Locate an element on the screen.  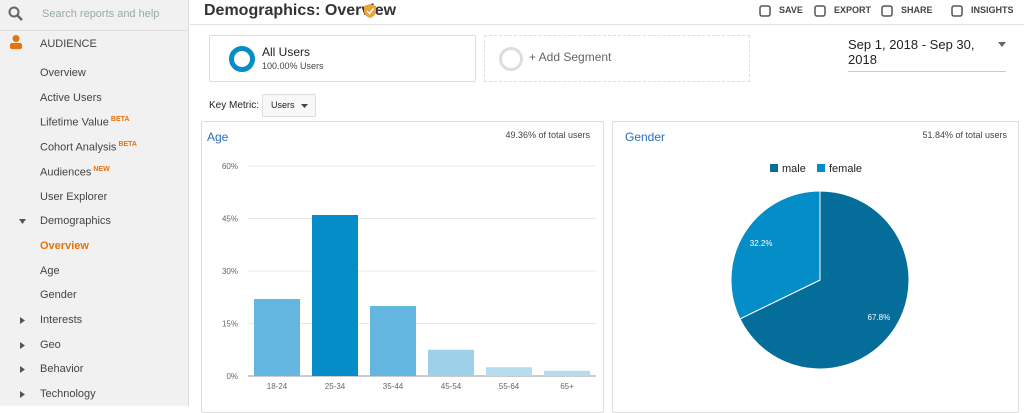
add-segment: + Add Segment is located at coordinates (617, 58).